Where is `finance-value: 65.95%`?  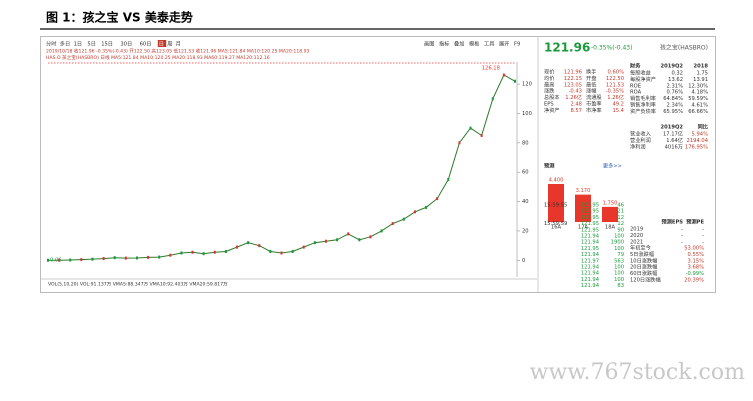 finance-value: 65.95% is located at coordinates (673, 112).